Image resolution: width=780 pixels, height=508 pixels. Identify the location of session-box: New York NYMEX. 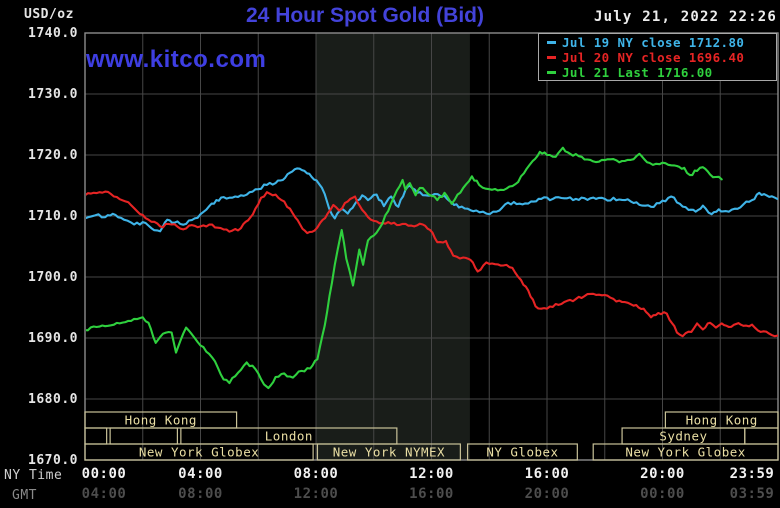
(388, 452).